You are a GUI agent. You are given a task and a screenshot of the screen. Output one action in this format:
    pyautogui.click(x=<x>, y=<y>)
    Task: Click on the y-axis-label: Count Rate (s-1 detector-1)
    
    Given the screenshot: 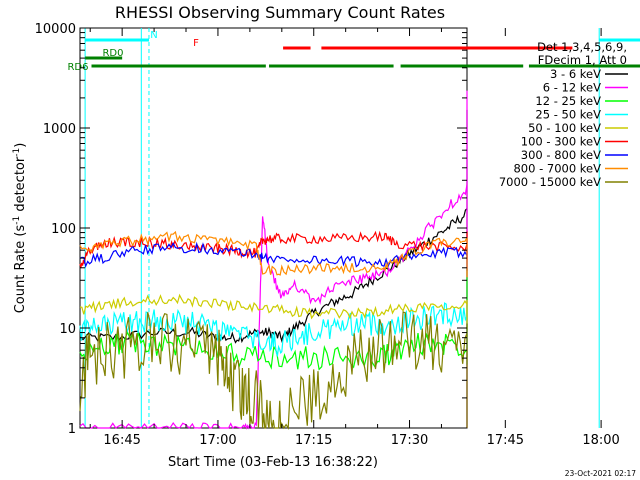 What is the action you would take?
    pyautogui.click(x=20, y=228)
    